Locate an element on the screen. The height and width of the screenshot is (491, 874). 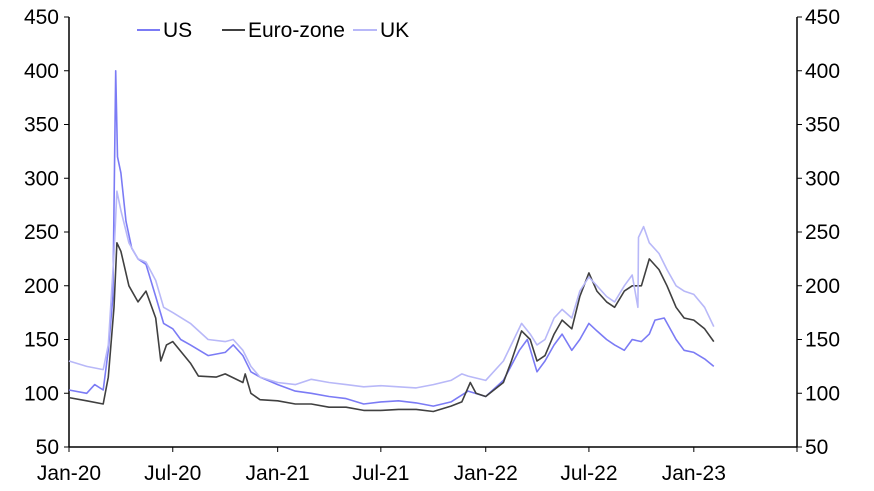
x-tick-label: Jan-22 is located at coordinates (486, 473).